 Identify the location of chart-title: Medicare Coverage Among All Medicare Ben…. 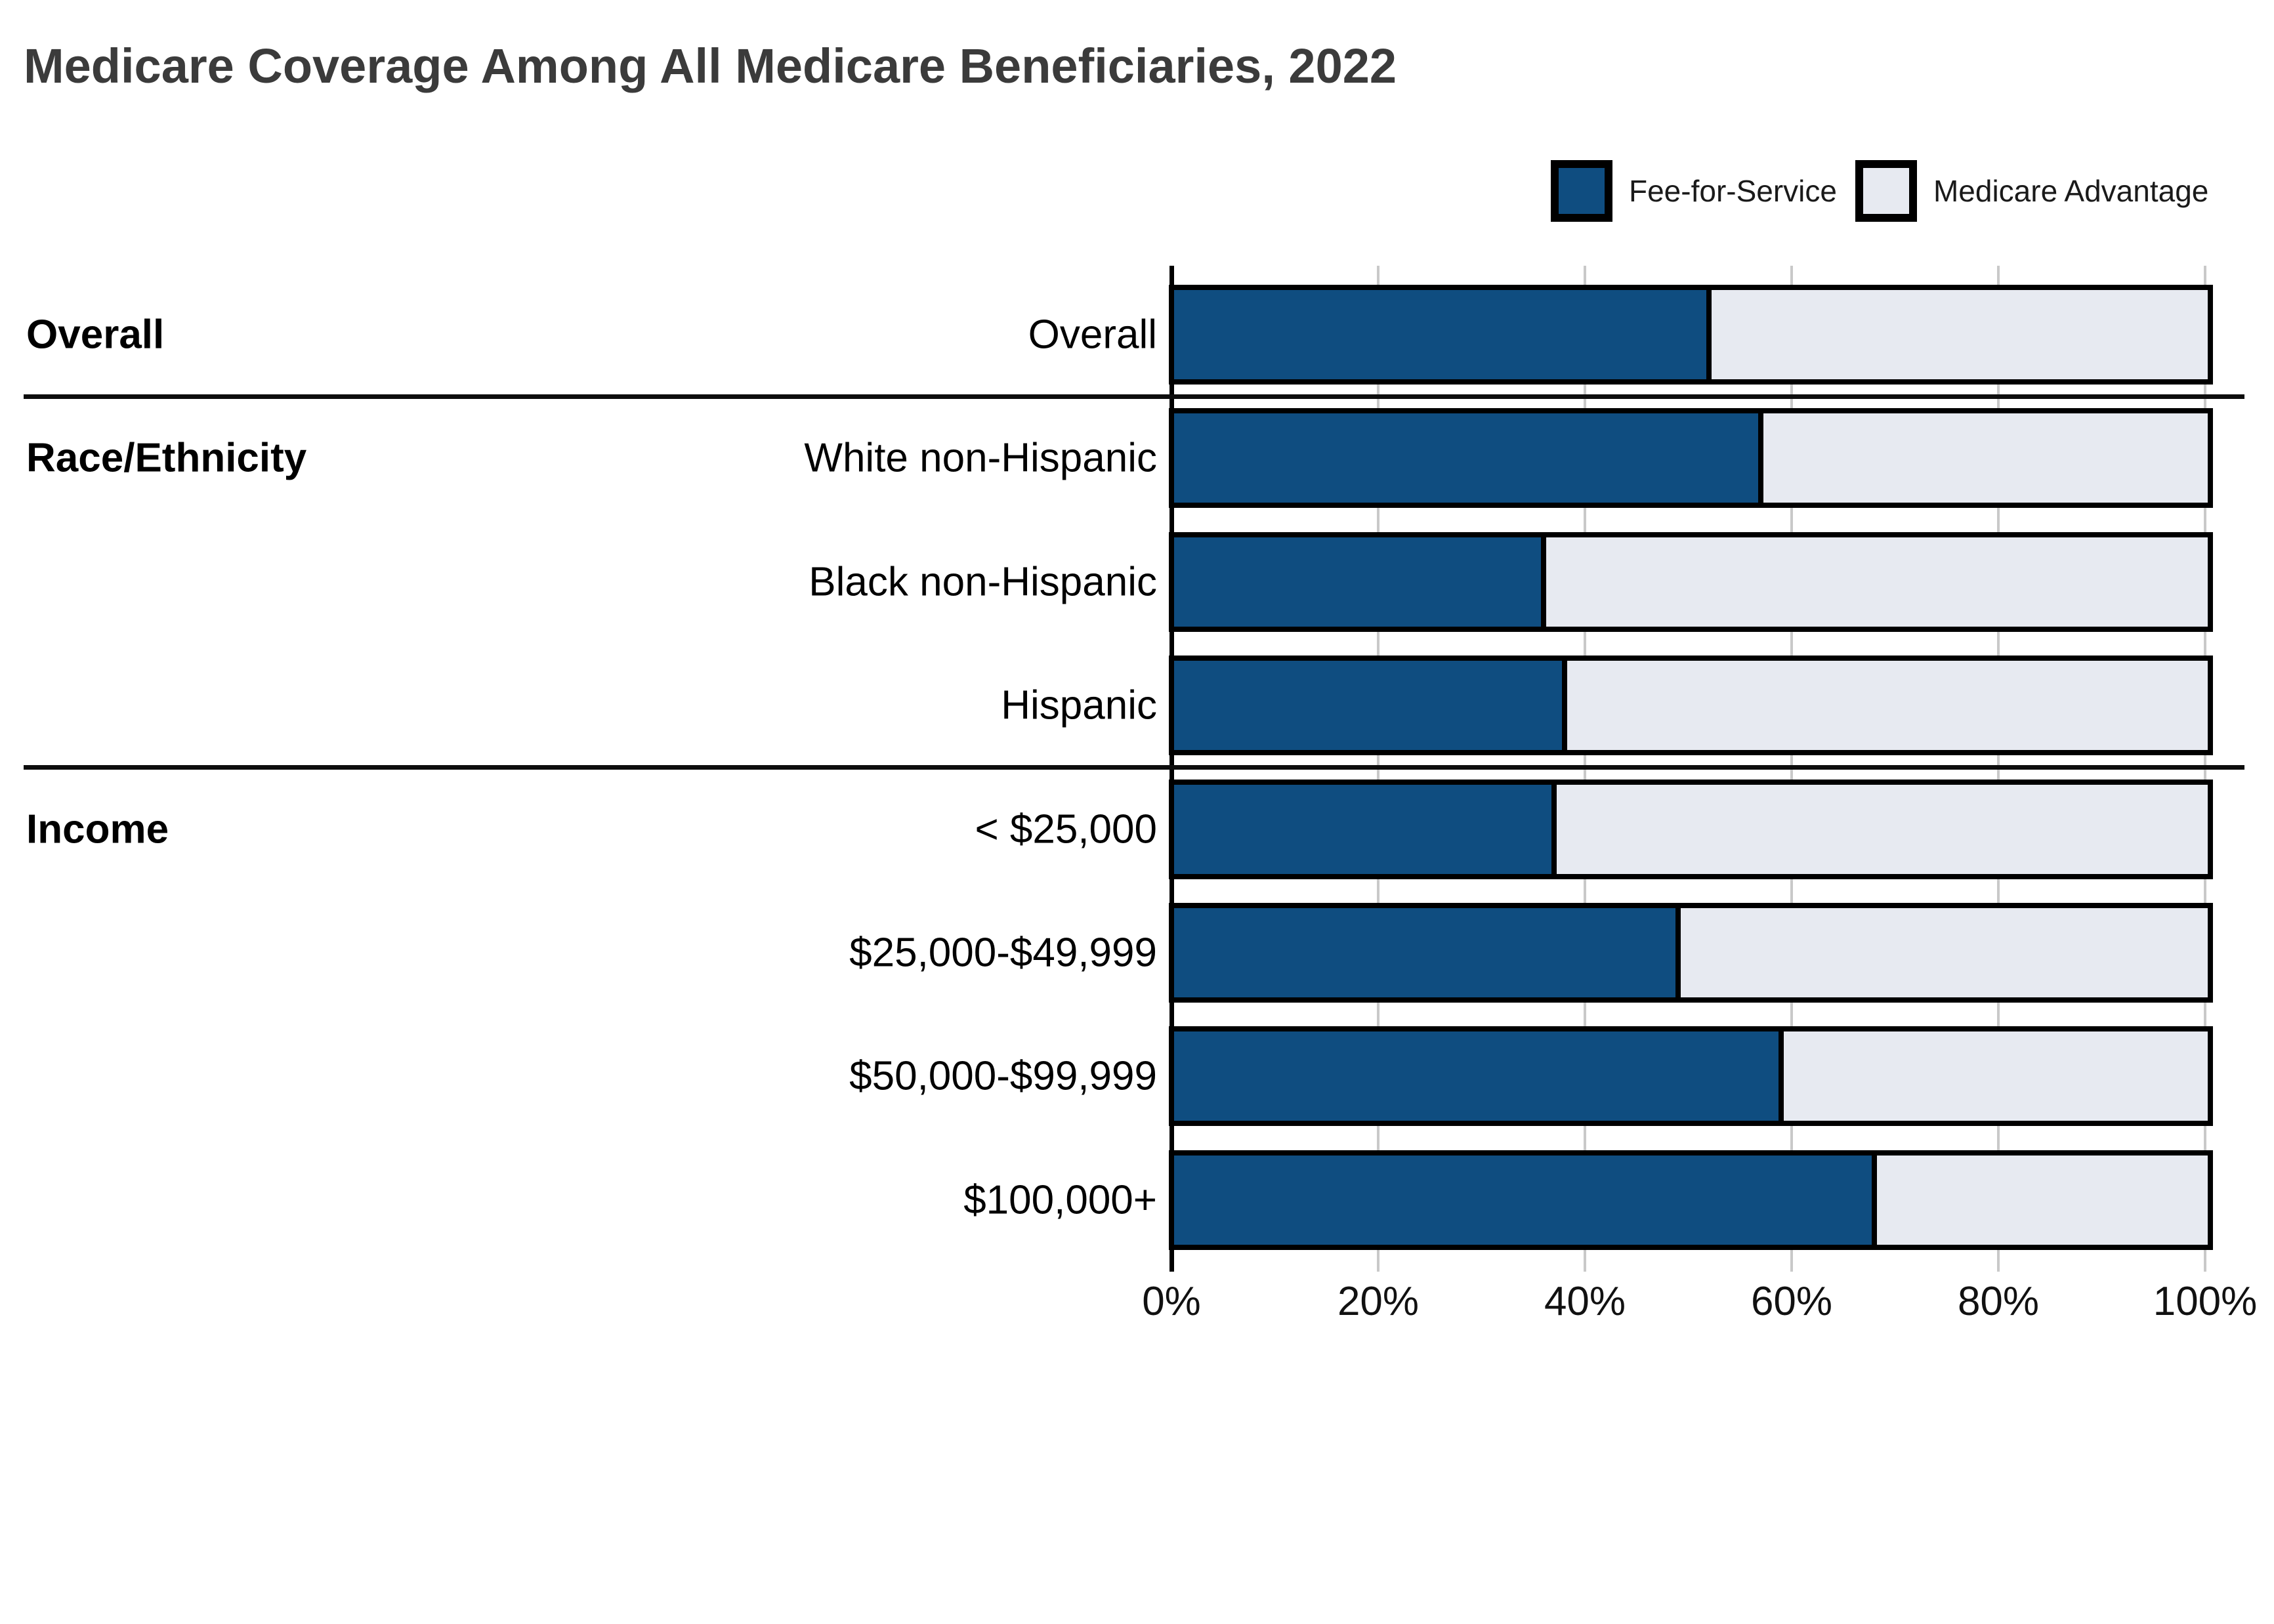
(710, 66).